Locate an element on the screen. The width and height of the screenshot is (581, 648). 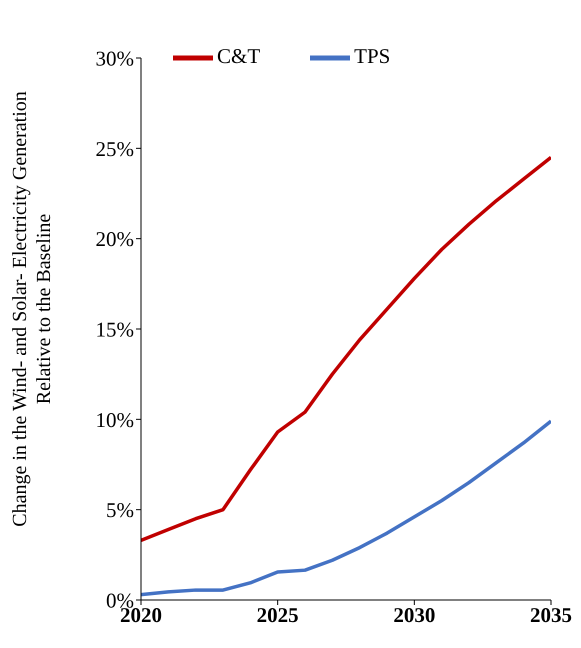
y-tick-label: 10% is located at coordinates (115, 420).